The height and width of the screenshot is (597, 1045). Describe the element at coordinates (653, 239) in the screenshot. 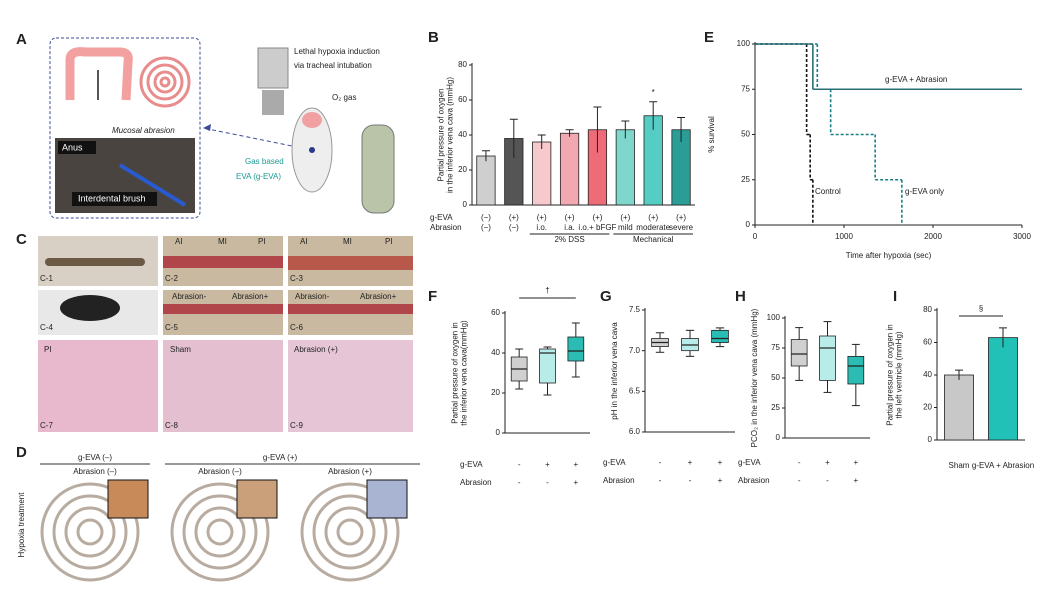

I see `group-label: Mechanical` at that location.